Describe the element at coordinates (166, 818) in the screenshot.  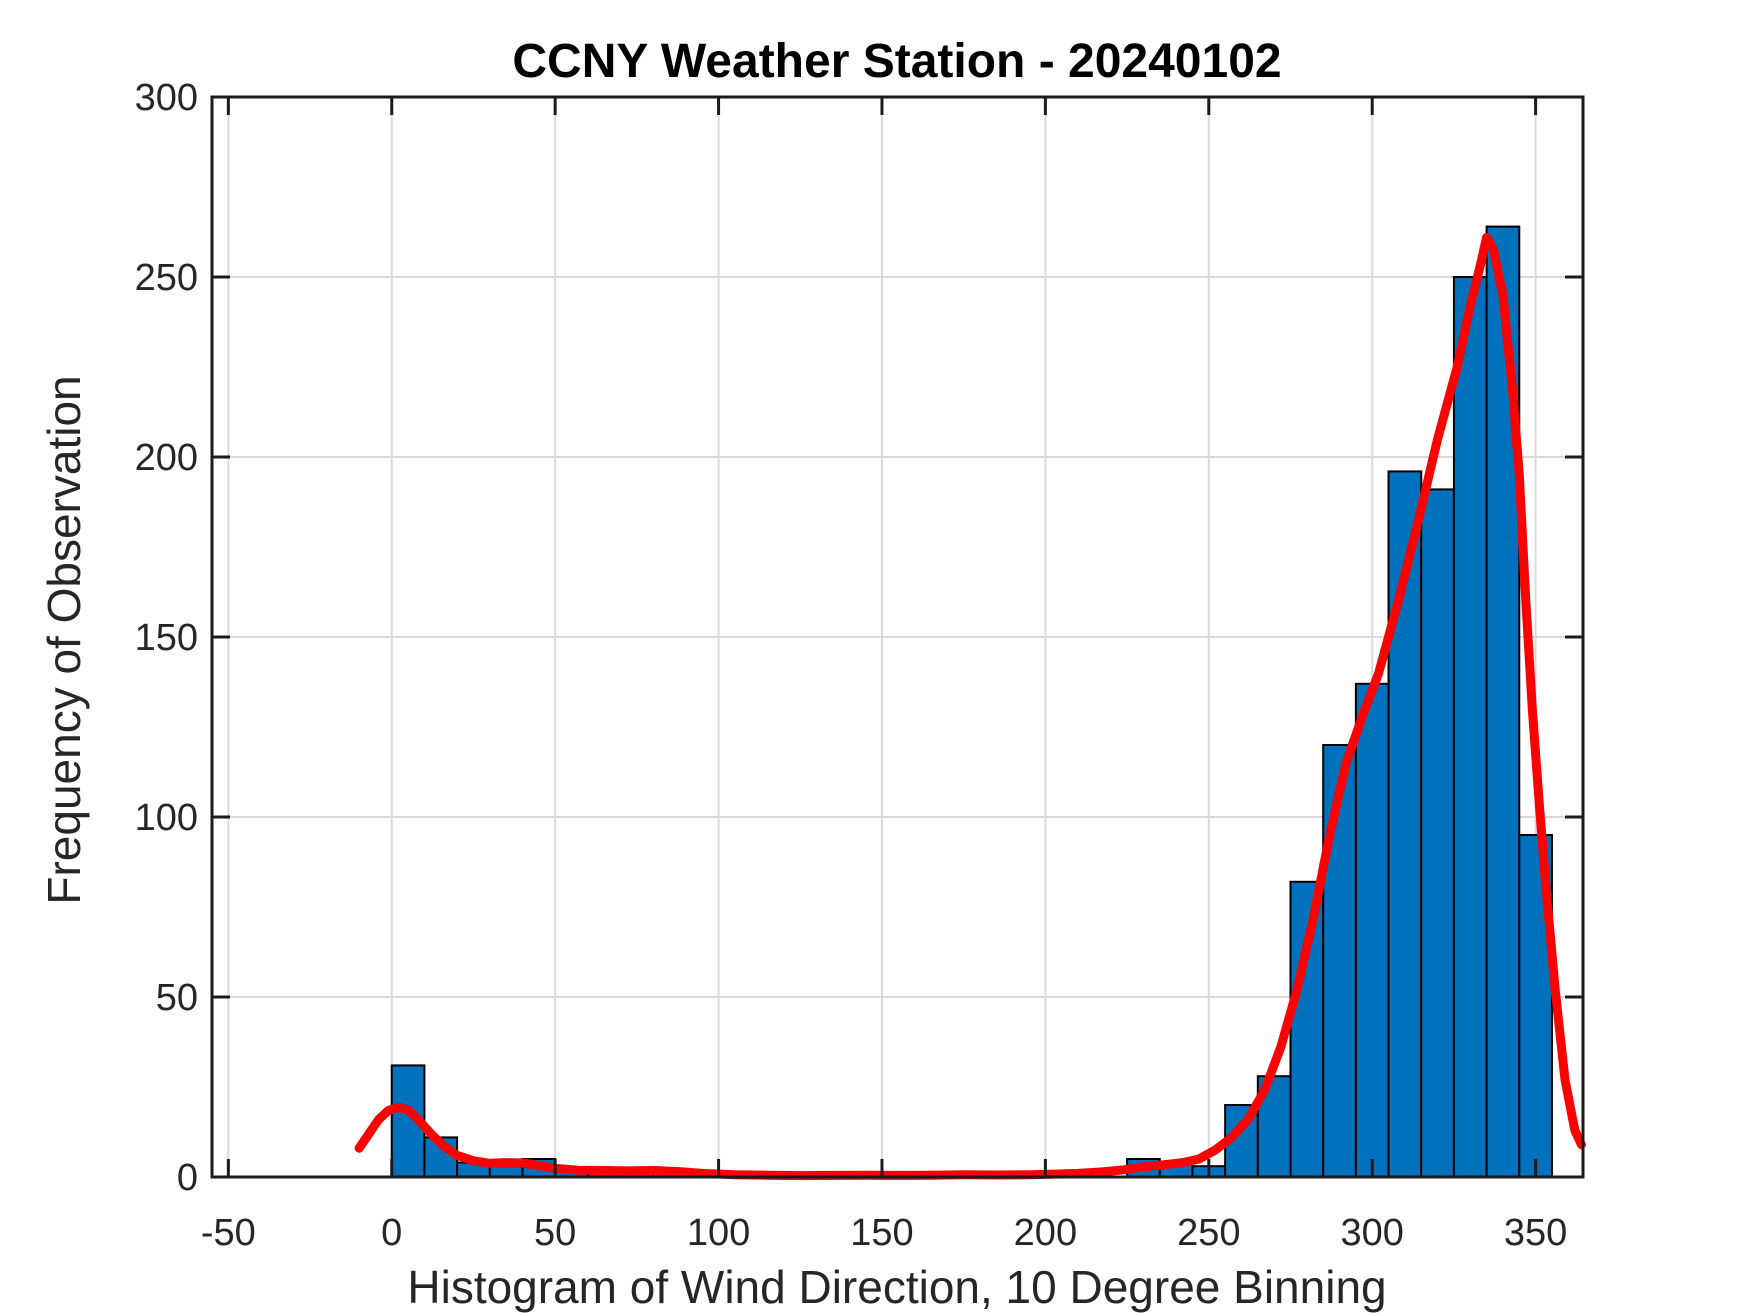
I see `y-tick-label: 100` at that location.